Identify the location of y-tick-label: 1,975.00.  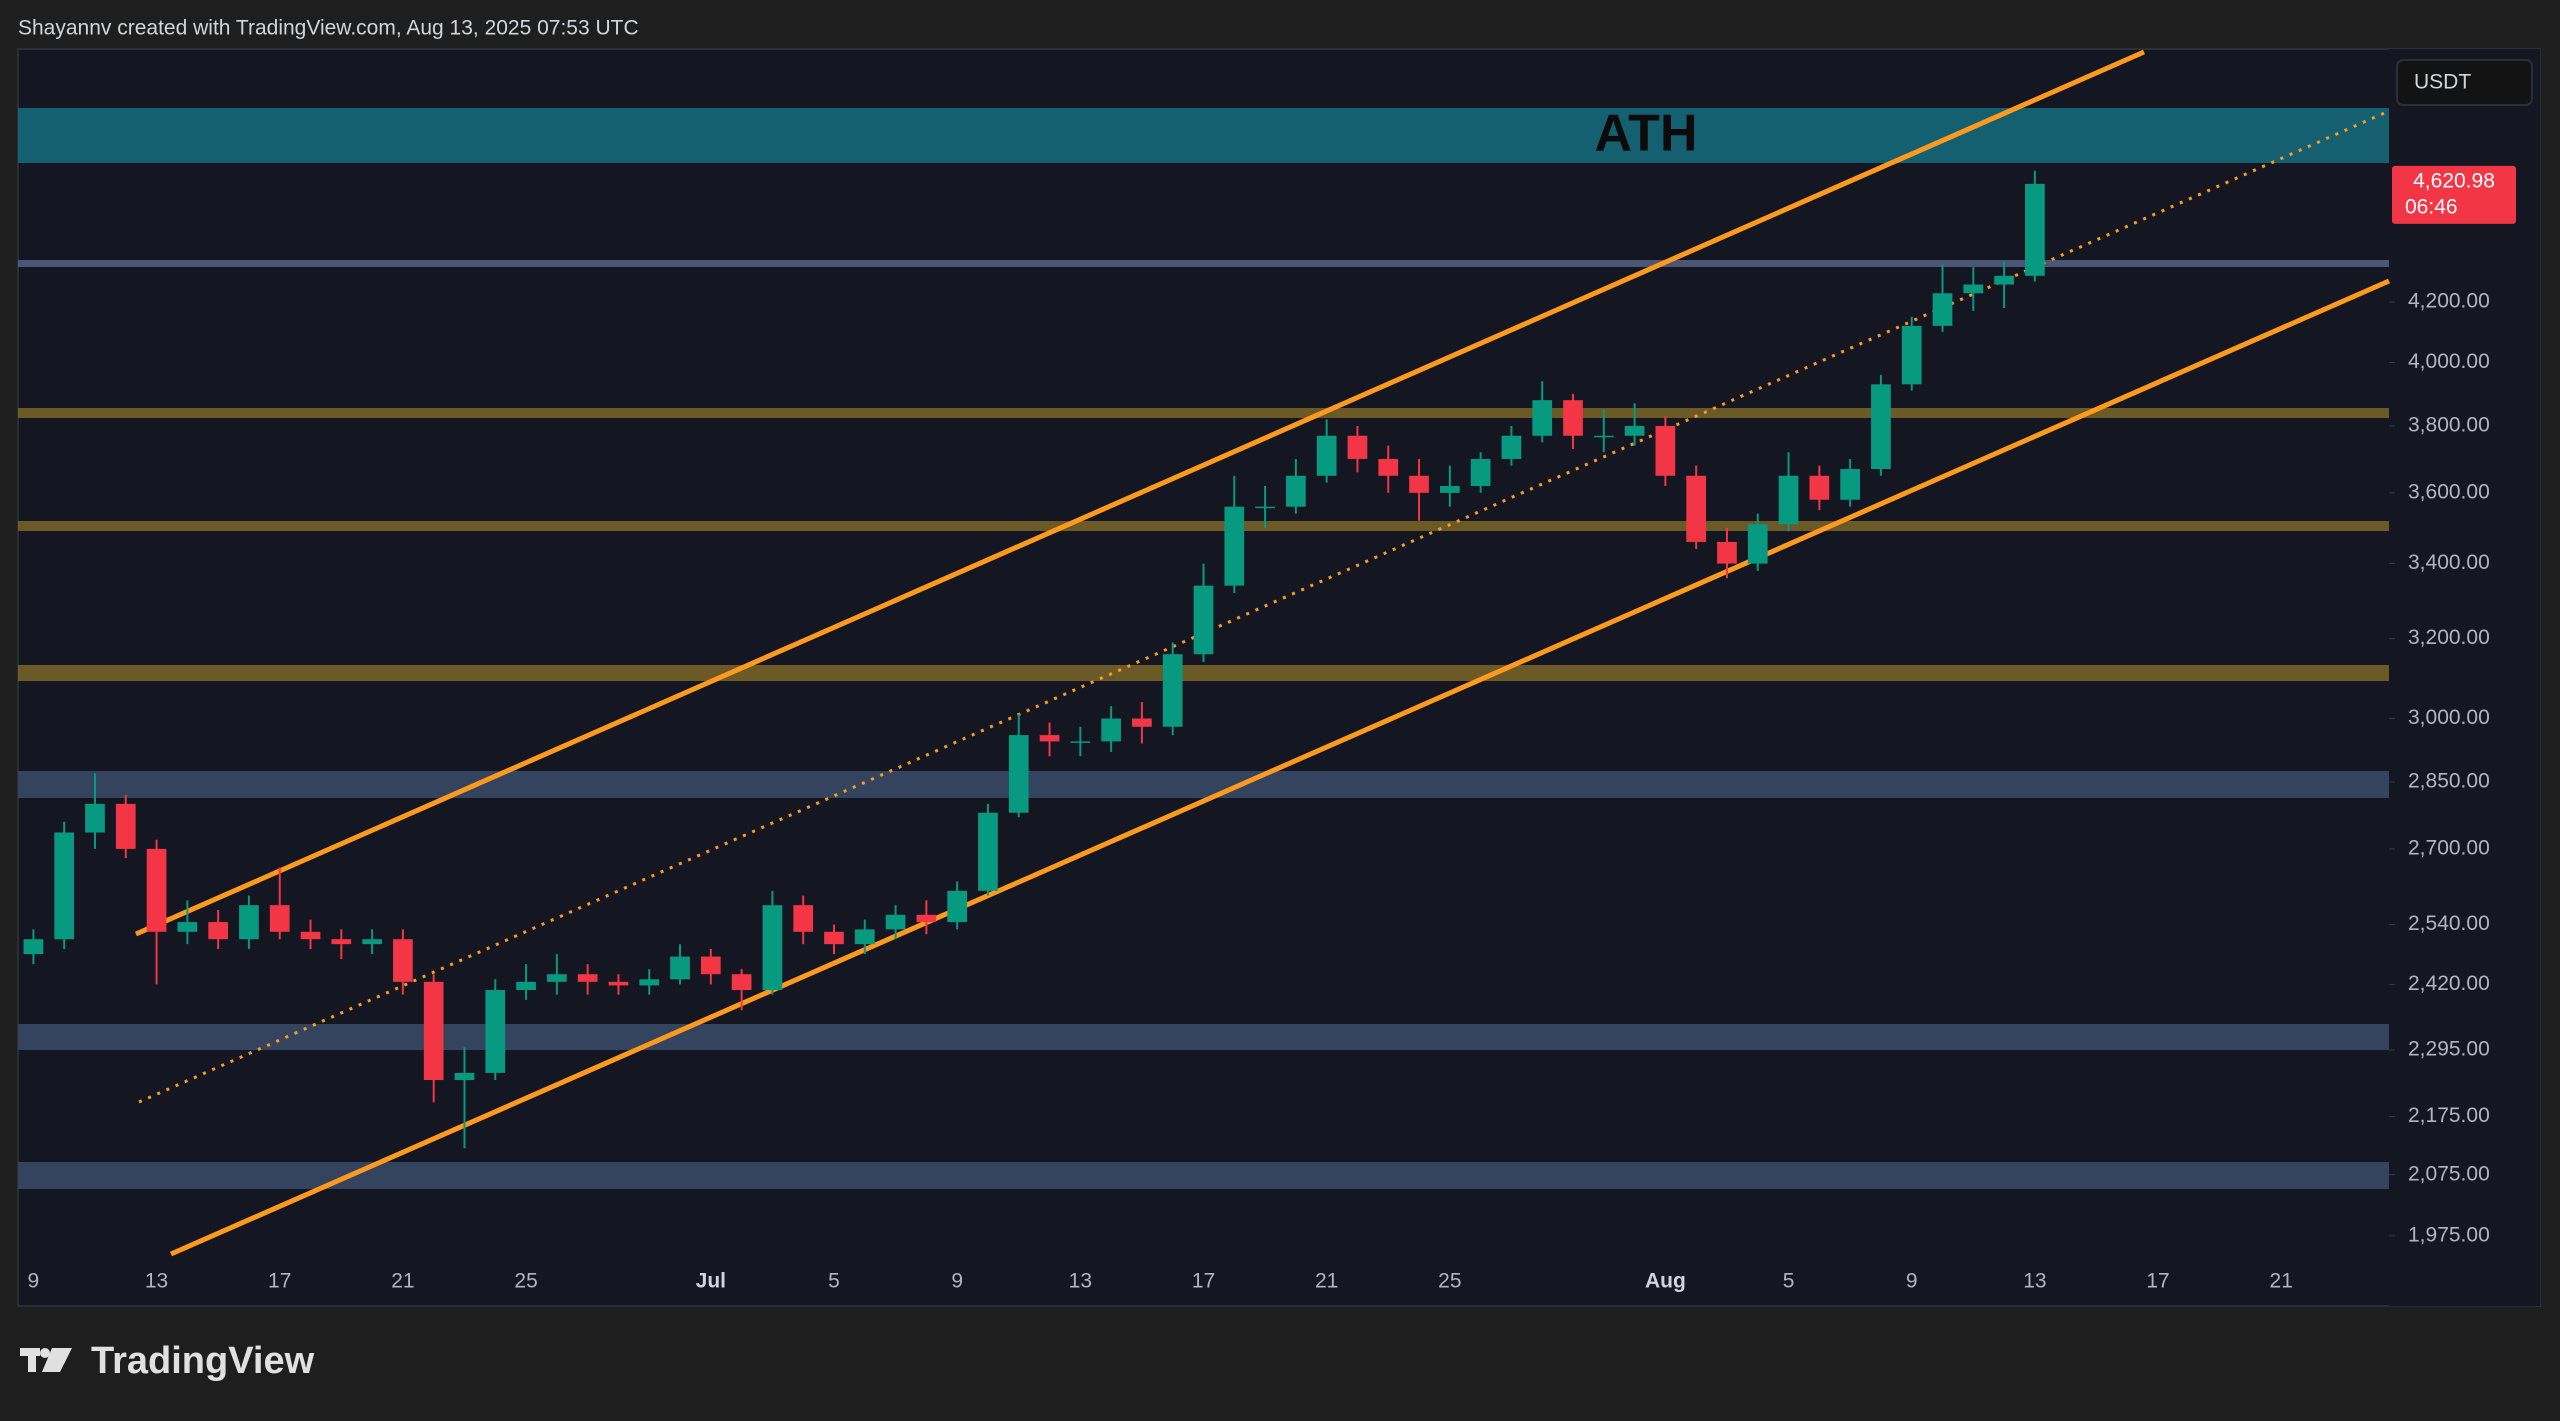
(2449, 1234).